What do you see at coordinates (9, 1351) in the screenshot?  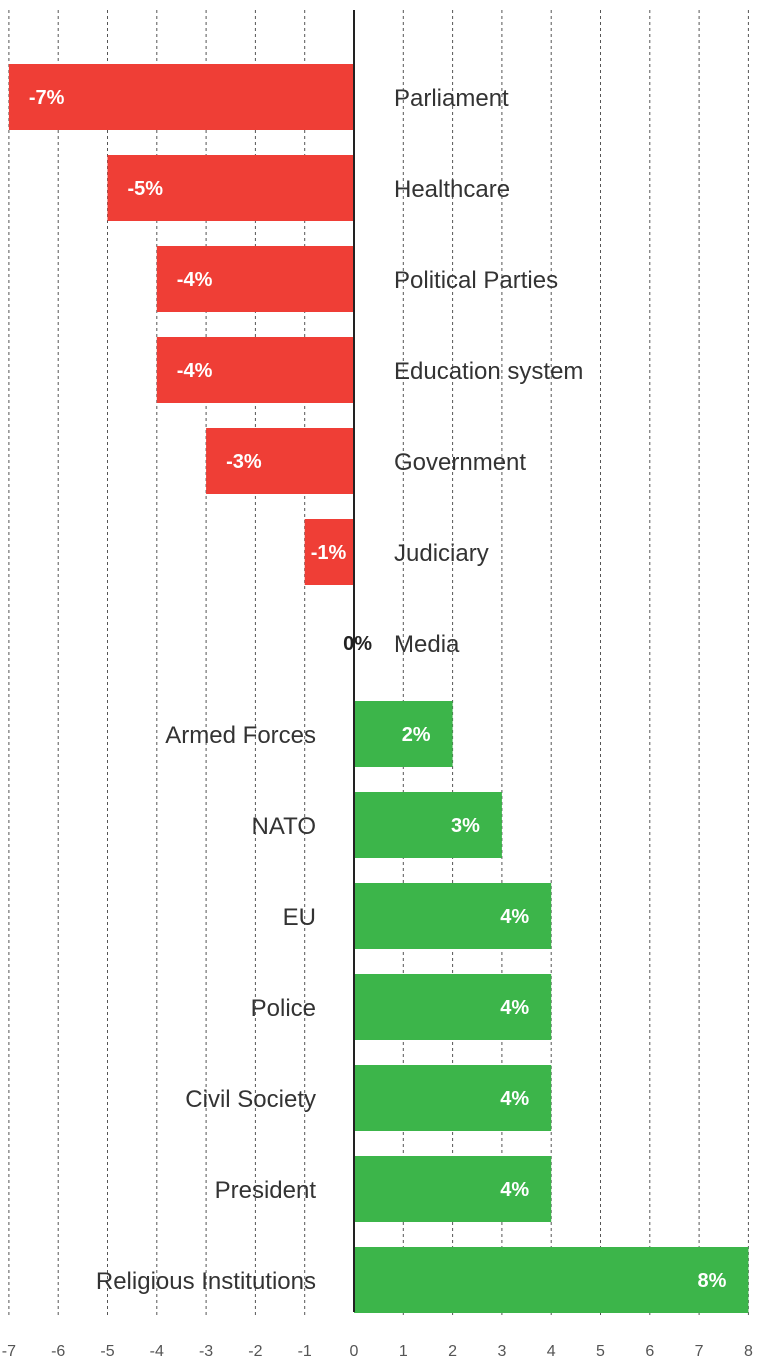 I see `x-tick-label: -7` at bounding box center [9, 1351].